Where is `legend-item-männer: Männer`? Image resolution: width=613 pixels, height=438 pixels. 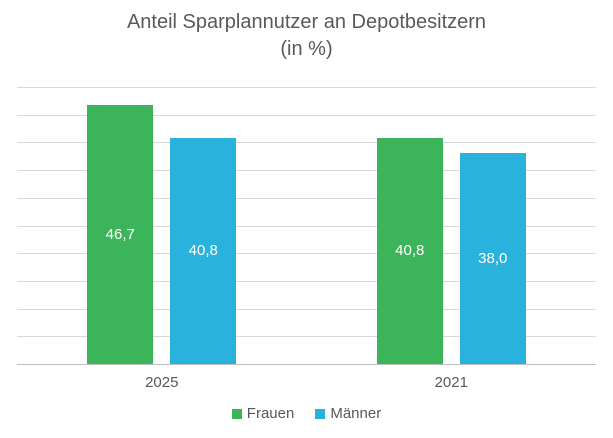
legend-item-männer: Männer is located at coordinates (348, 413).